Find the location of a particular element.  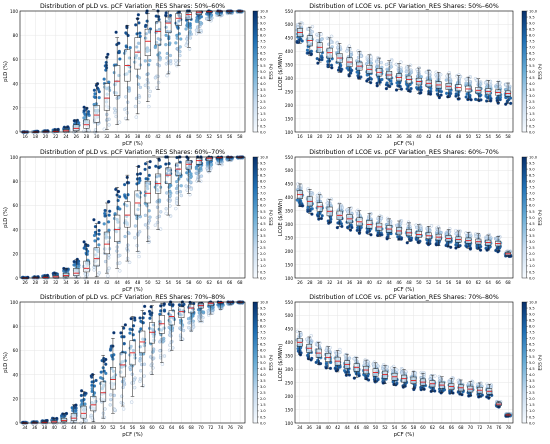

x-tick-label: 50 is located at coordinates (148, 282).